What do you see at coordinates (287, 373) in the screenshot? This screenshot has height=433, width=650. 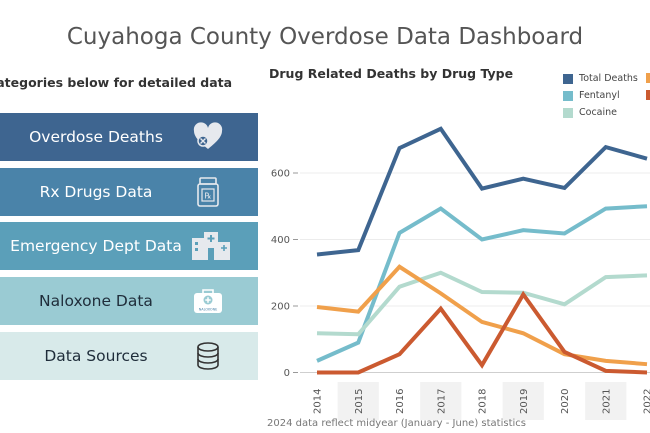 I see `y-tick-label: 0` at bounding box center [287, 373].